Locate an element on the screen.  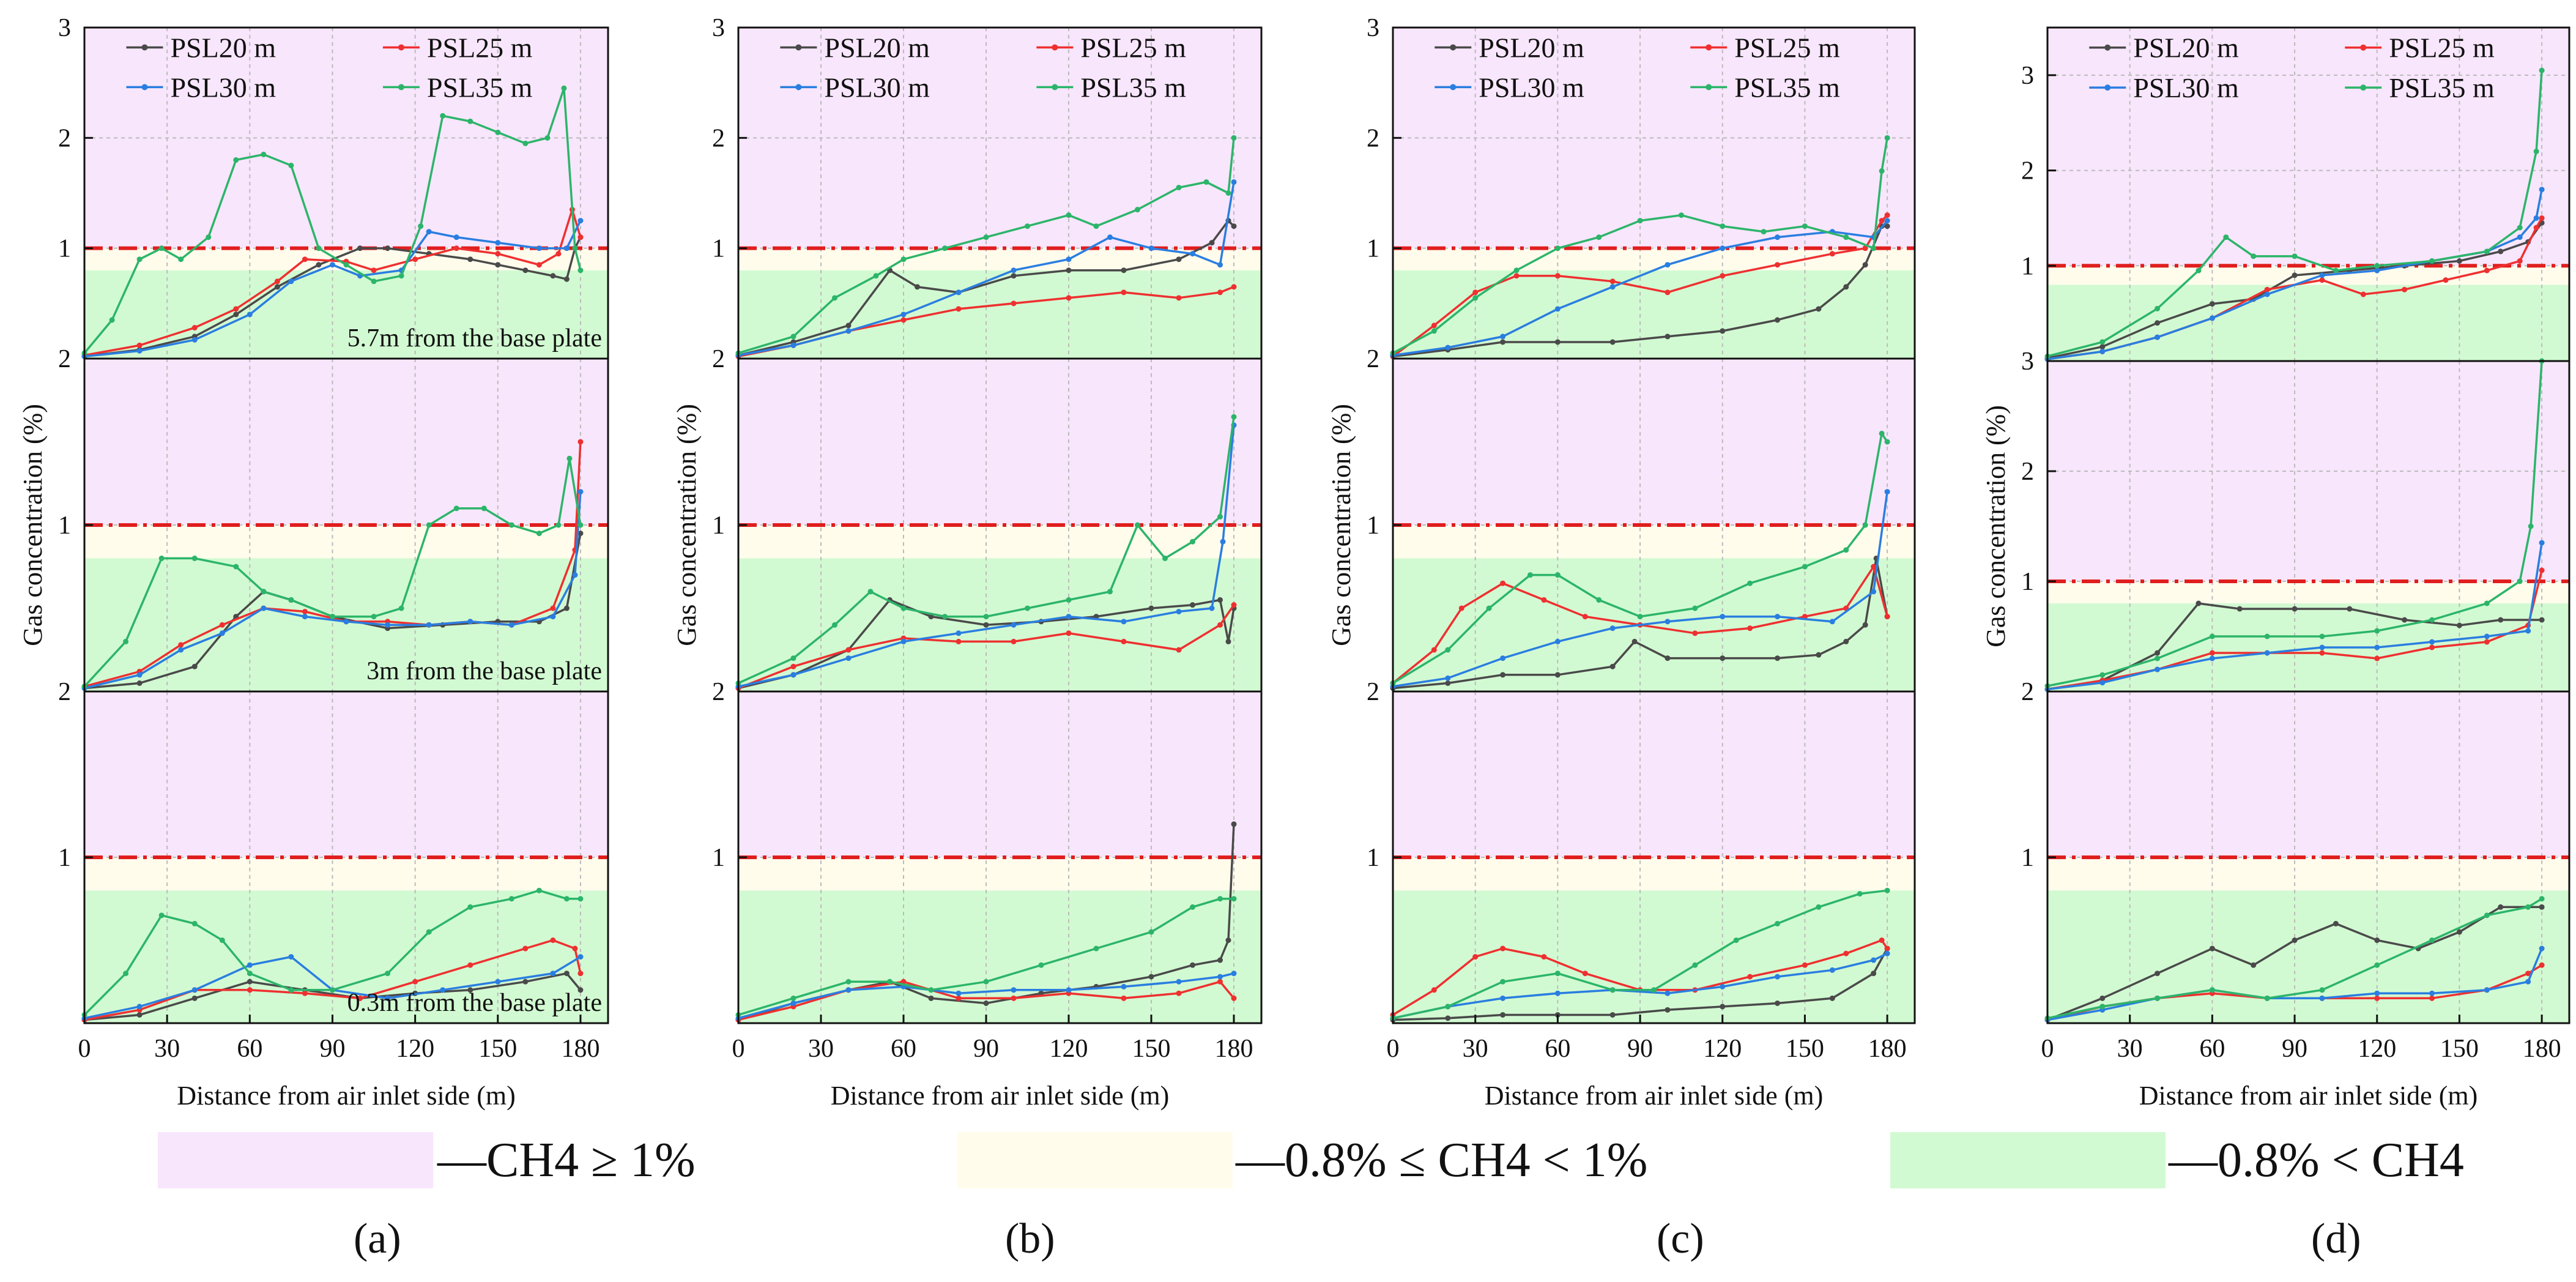
y-tick-label: 1 is located at coordinates (1373, 526).